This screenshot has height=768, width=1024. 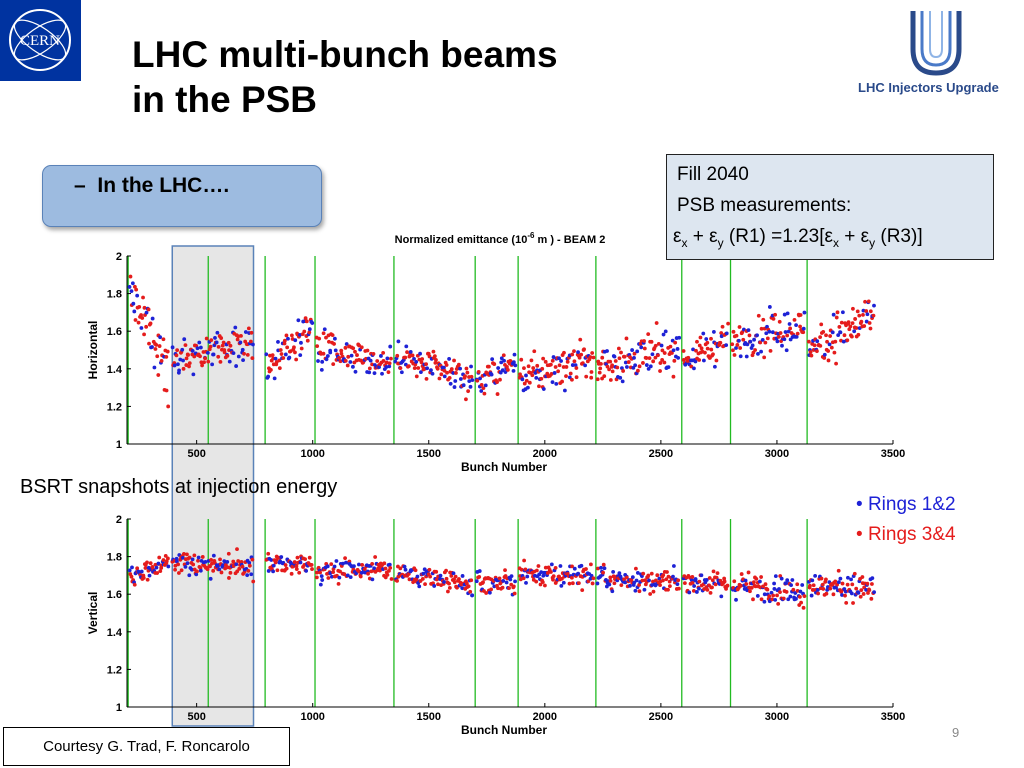 I want to click on y-tick-label: 1.2, so click(x=114, y=407).